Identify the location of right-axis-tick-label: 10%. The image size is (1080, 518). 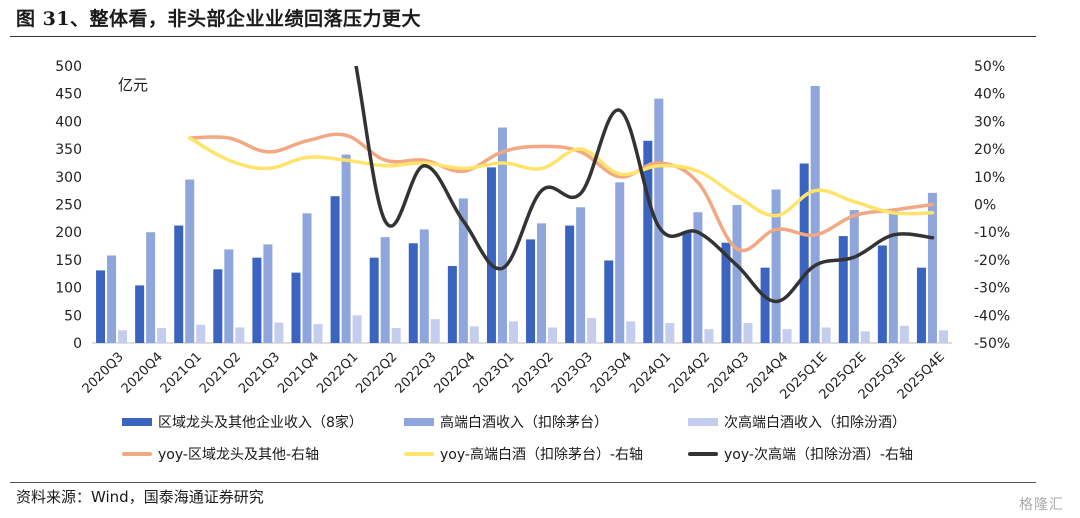
(989, 178).